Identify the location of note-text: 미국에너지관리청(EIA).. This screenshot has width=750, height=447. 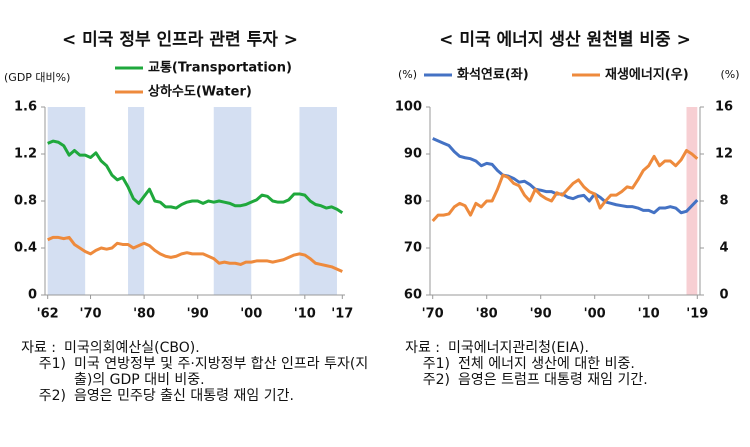
(518, 348).